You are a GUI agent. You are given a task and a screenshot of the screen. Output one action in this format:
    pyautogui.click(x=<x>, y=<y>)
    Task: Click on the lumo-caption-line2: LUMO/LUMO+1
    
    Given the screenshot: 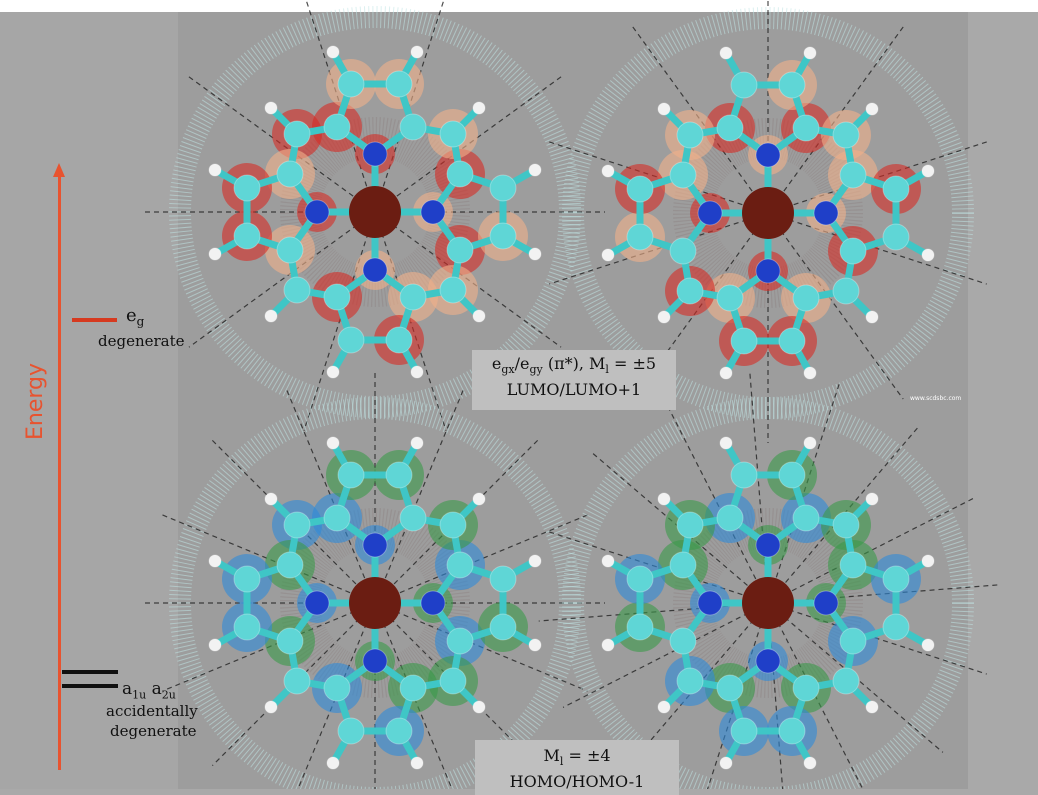 What is the action you would take?
    pyautogui.click(x=574, y=390)
    